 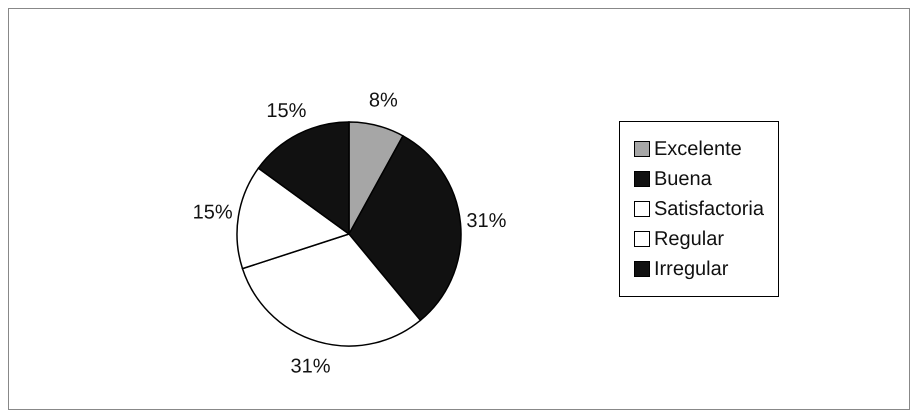 I want to click on legend-label: Regular, so click(x=689, y=239).